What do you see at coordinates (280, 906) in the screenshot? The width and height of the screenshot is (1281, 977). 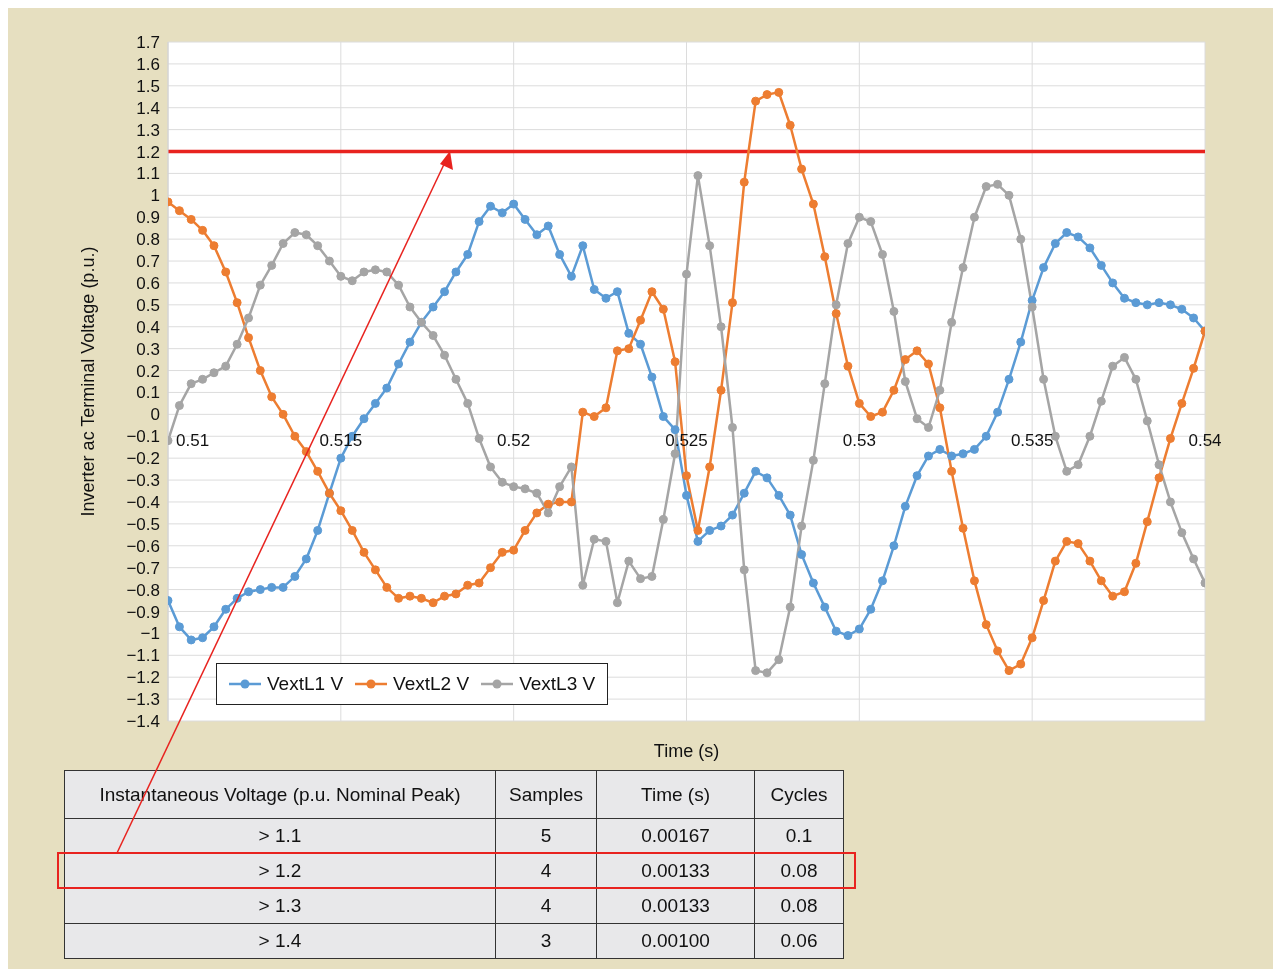 I see `text: > 1.3` at bounding box center [280, 906].